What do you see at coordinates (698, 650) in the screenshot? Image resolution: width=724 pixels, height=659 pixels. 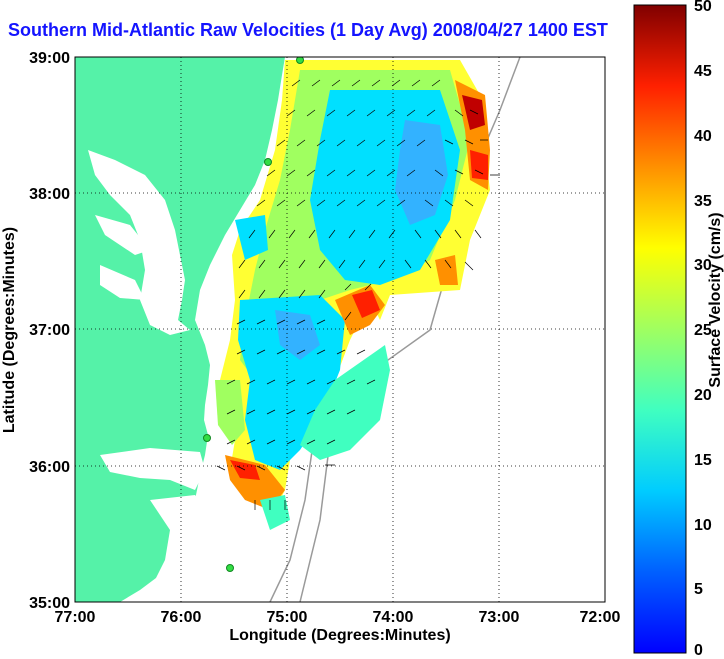 I see `colorbar-tick: 0` at bounding box center [698, 650].